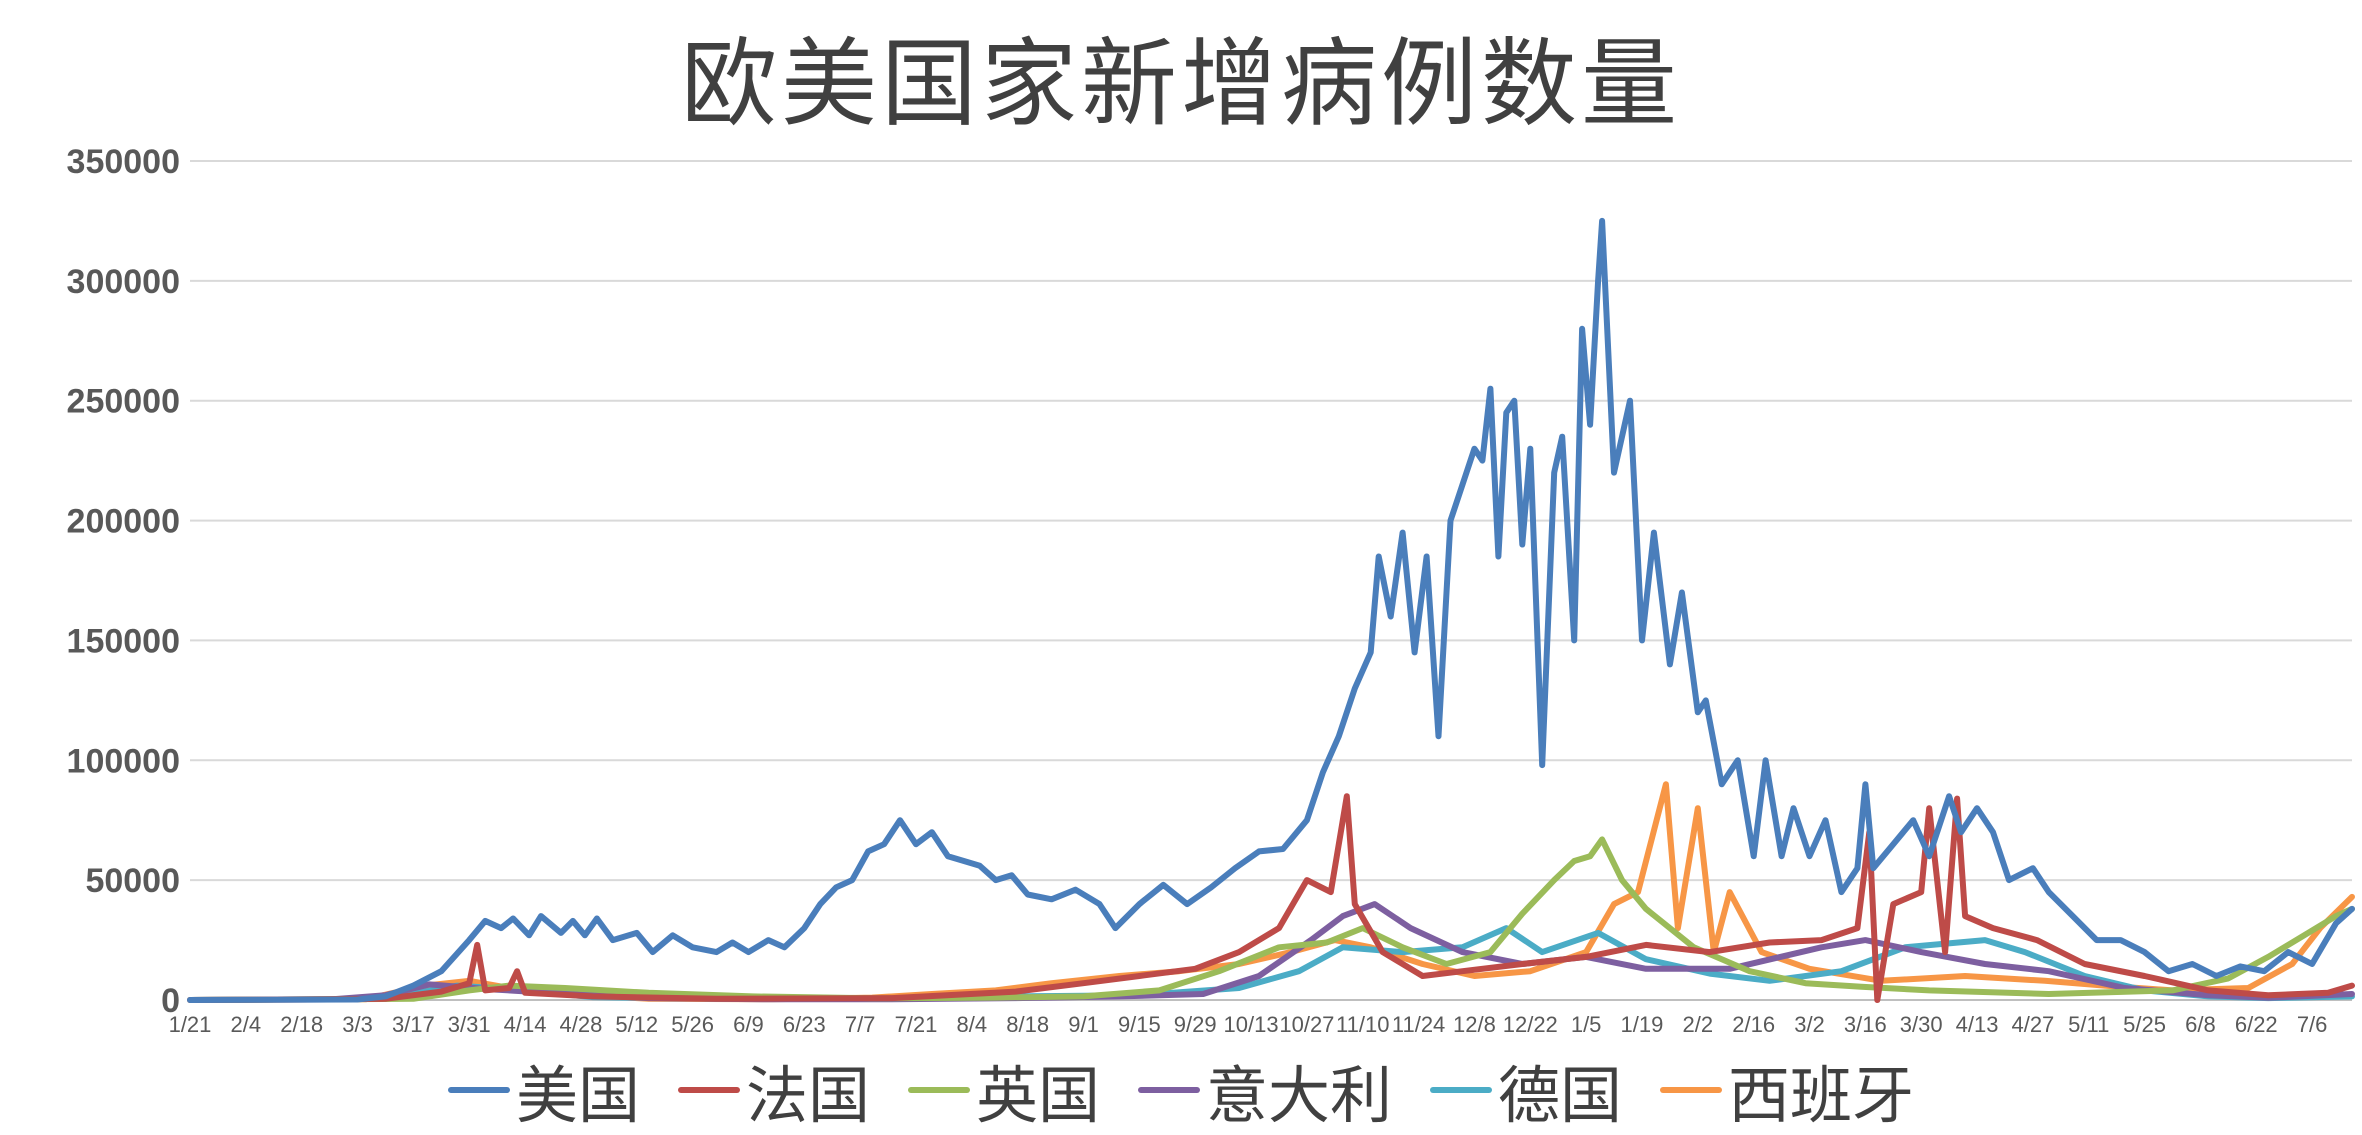 The height and width of the screenshot is (1135, 2362). Describe the element at coordinates (2032, 1024) in the screenshot. I see `x-tick-label: 4/27` at that location.